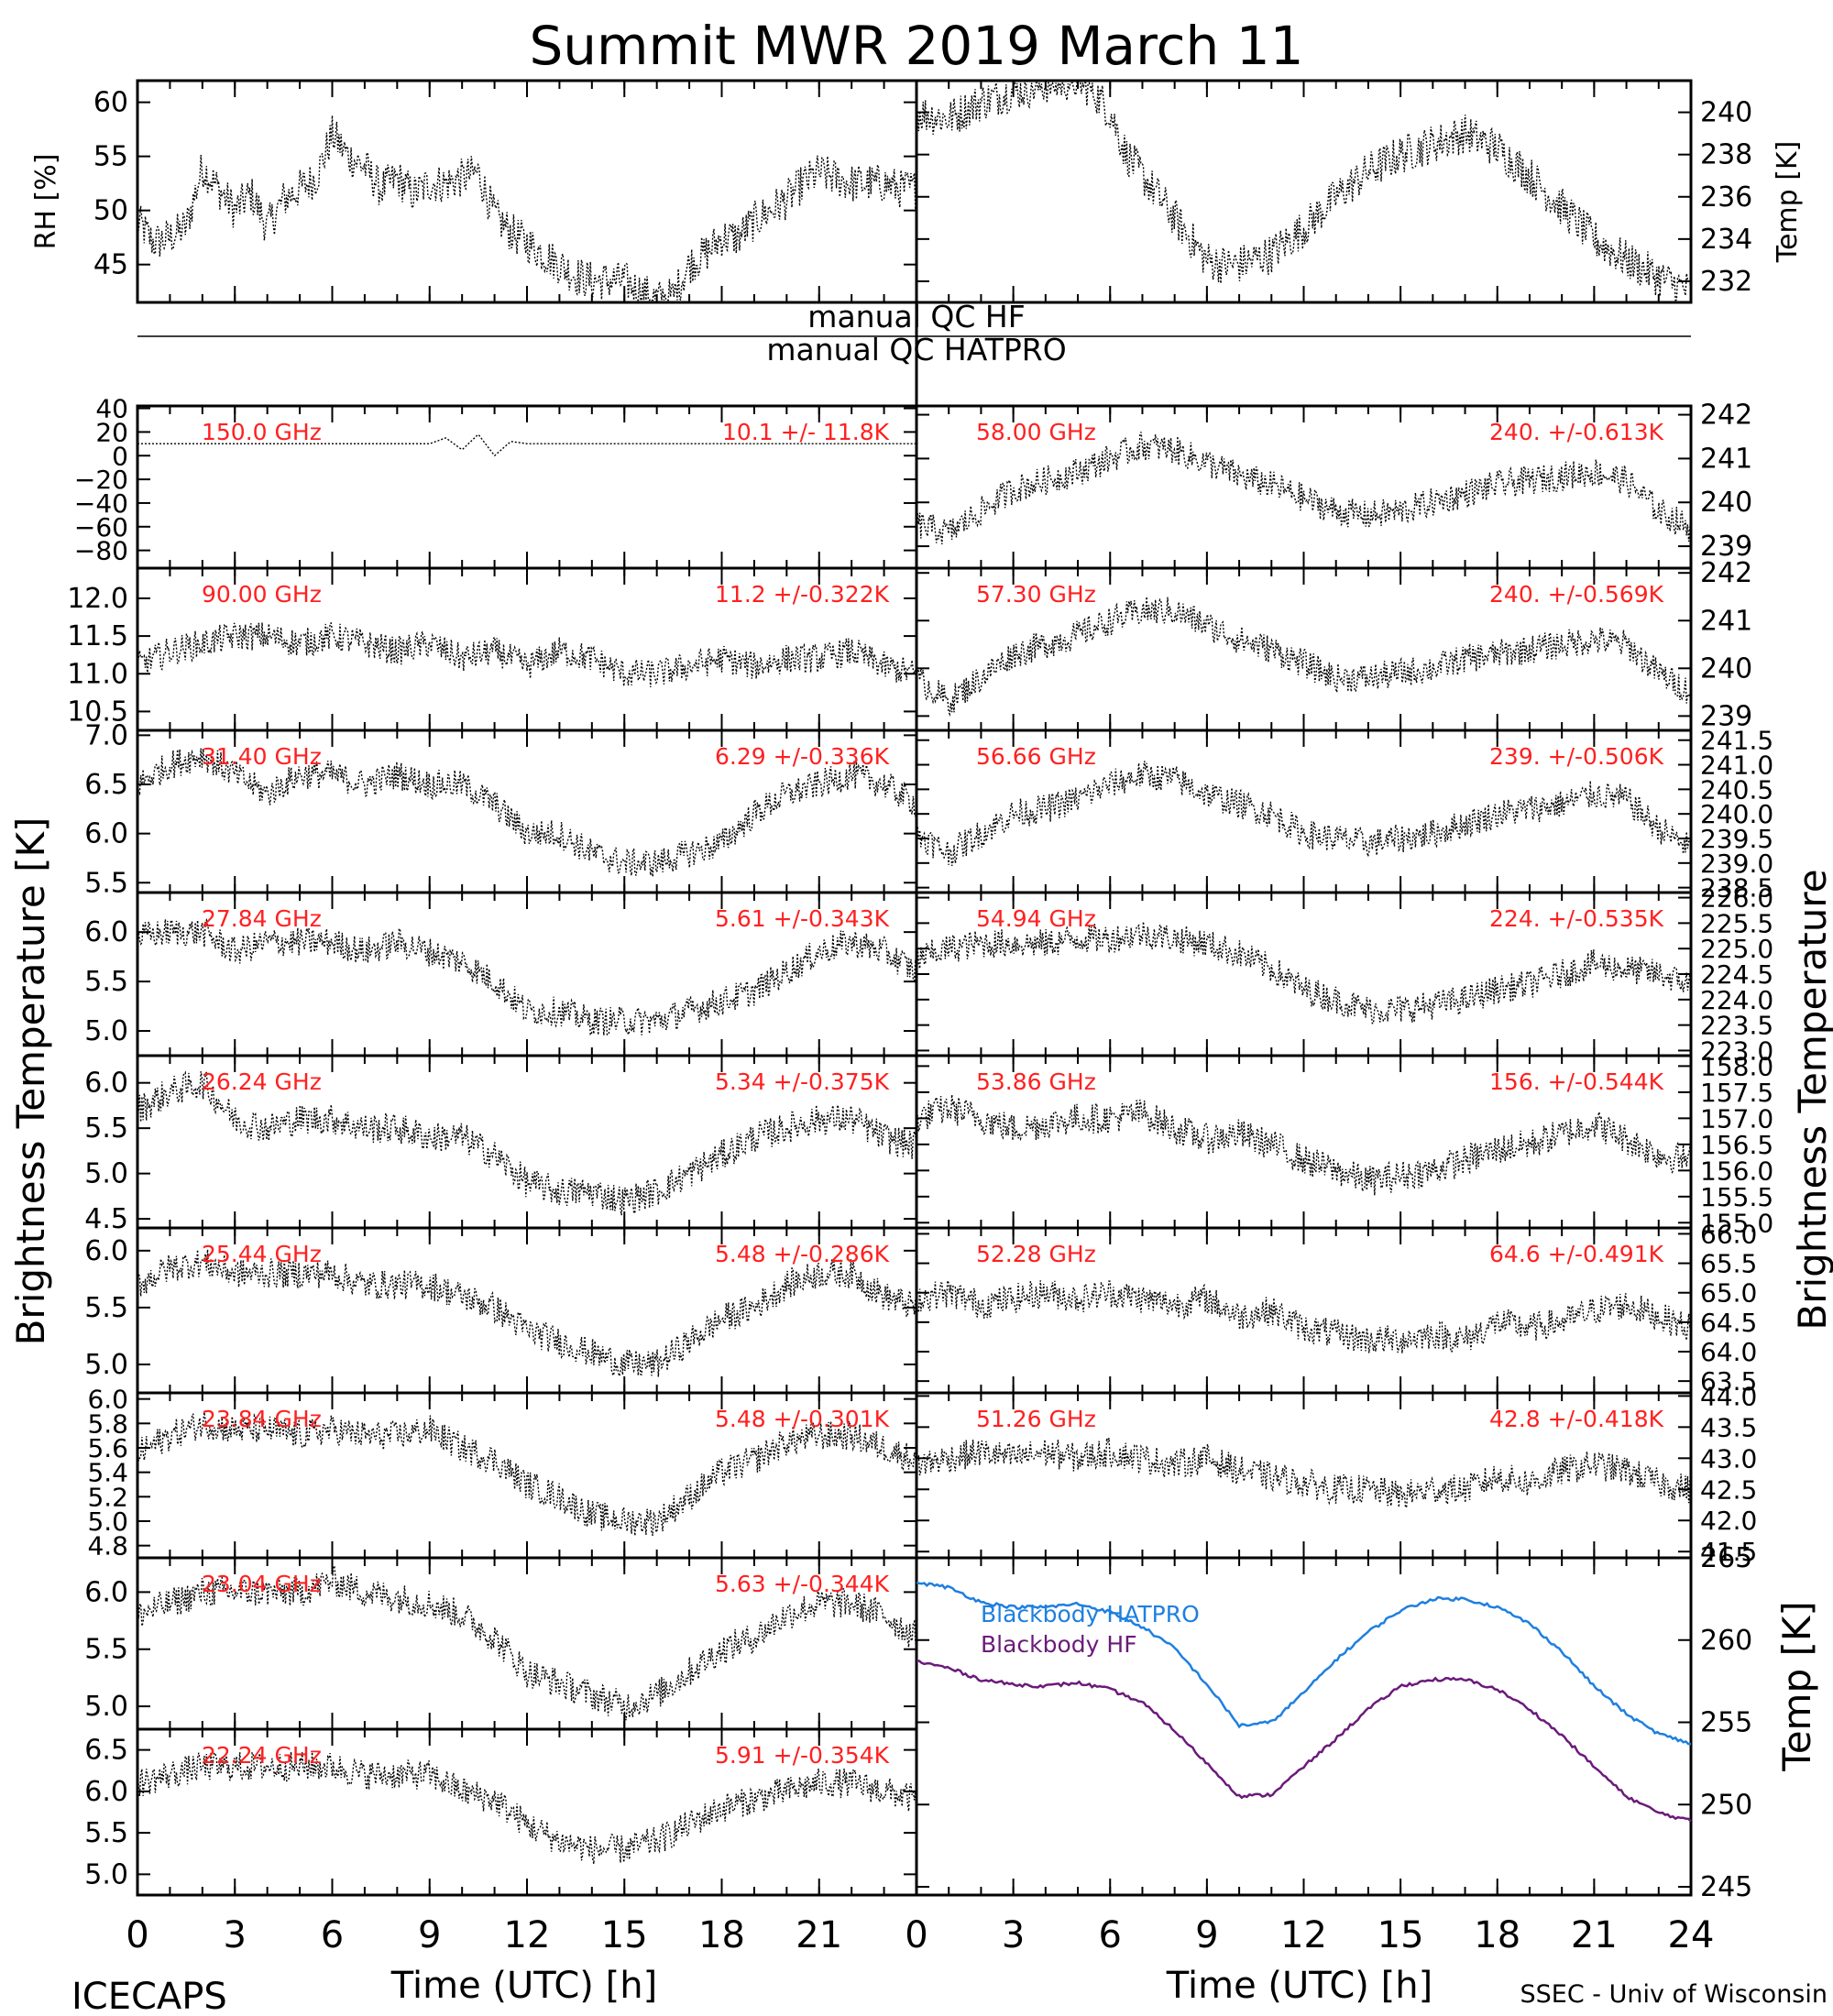 The height and width of the screenshot is (2016, 1833). I want to click on y-tick-label: 238.5, so click(1736, 888).